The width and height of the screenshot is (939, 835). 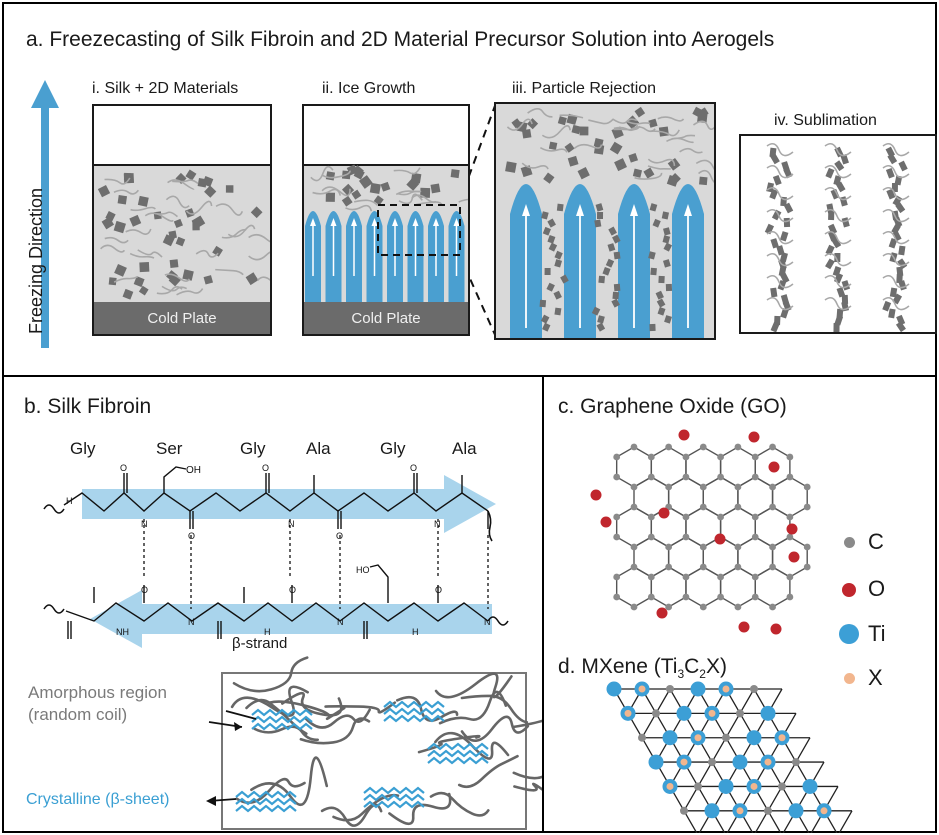 What do you see at coordinates (88, 406) in the screenshot?
I see `panel-b-title: b. Silk Fibroin` at bounding box center [88, 406].